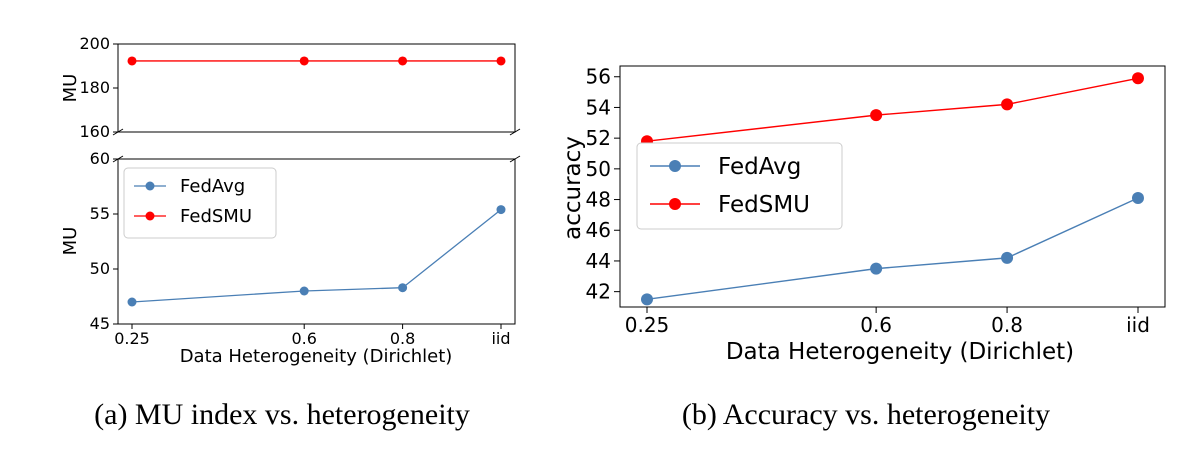 The image size is (1199, 449). I want to click on chart-a-lower: 45 50 55 60, so click(303, 241).